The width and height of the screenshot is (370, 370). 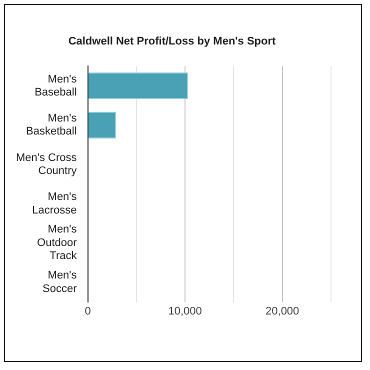 What do you see at coordinates (52, 125) in the screenshot?
I see `y-tick-label: Men's Basketball` at bounding box center [52, 125].